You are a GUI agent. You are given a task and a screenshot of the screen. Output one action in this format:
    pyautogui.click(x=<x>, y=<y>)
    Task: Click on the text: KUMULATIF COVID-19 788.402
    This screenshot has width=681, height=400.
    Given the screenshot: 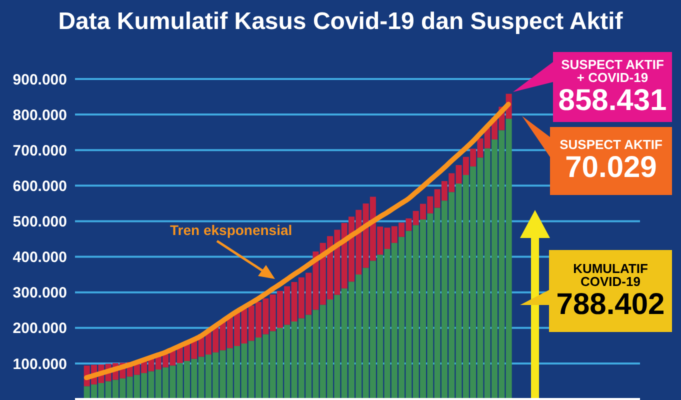 What is the action you would take?
    pyautogui.click(x=610, y=290)
    